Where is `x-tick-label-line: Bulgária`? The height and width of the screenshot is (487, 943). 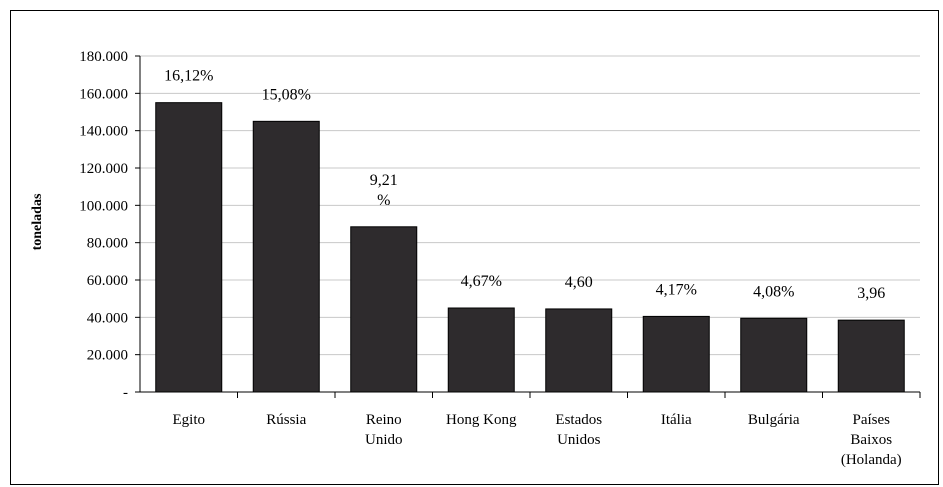 x-tick-label-line: Bulgária is located at coordinates (774, 420).